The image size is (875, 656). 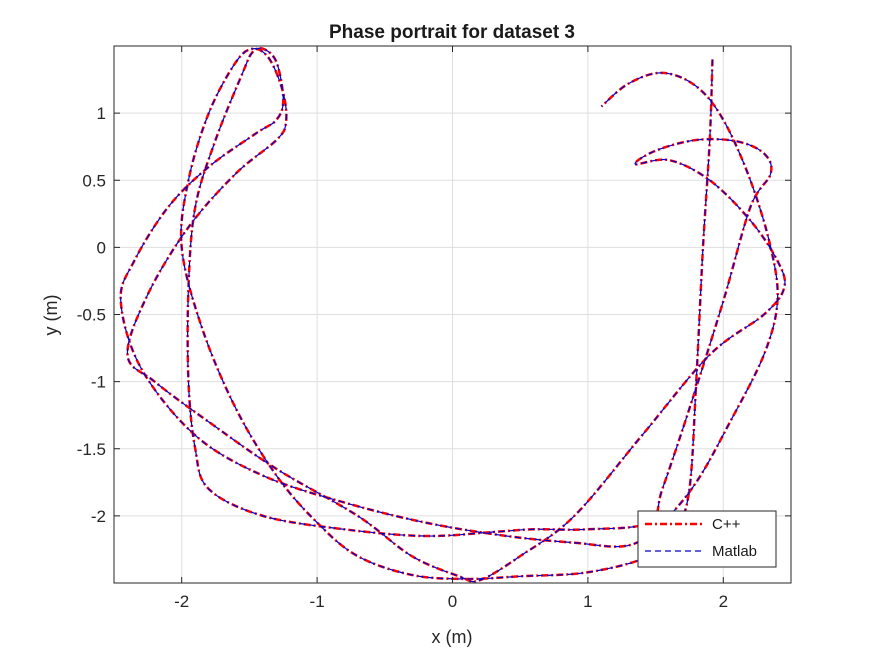 What do you see at coordinates (452, 601) in the screenshot?
I see `x-tick-label: 0` at bounding box center [452, 601].